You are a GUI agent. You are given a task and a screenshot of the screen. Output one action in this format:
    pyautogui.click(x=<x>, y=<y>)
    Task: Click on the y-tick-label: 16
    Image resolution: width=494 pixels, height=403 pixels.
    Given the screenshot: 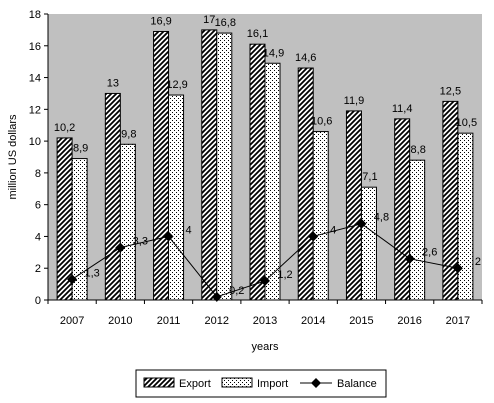 What is the action you would take?
    pyautogui.click(x=35, y=47)
    